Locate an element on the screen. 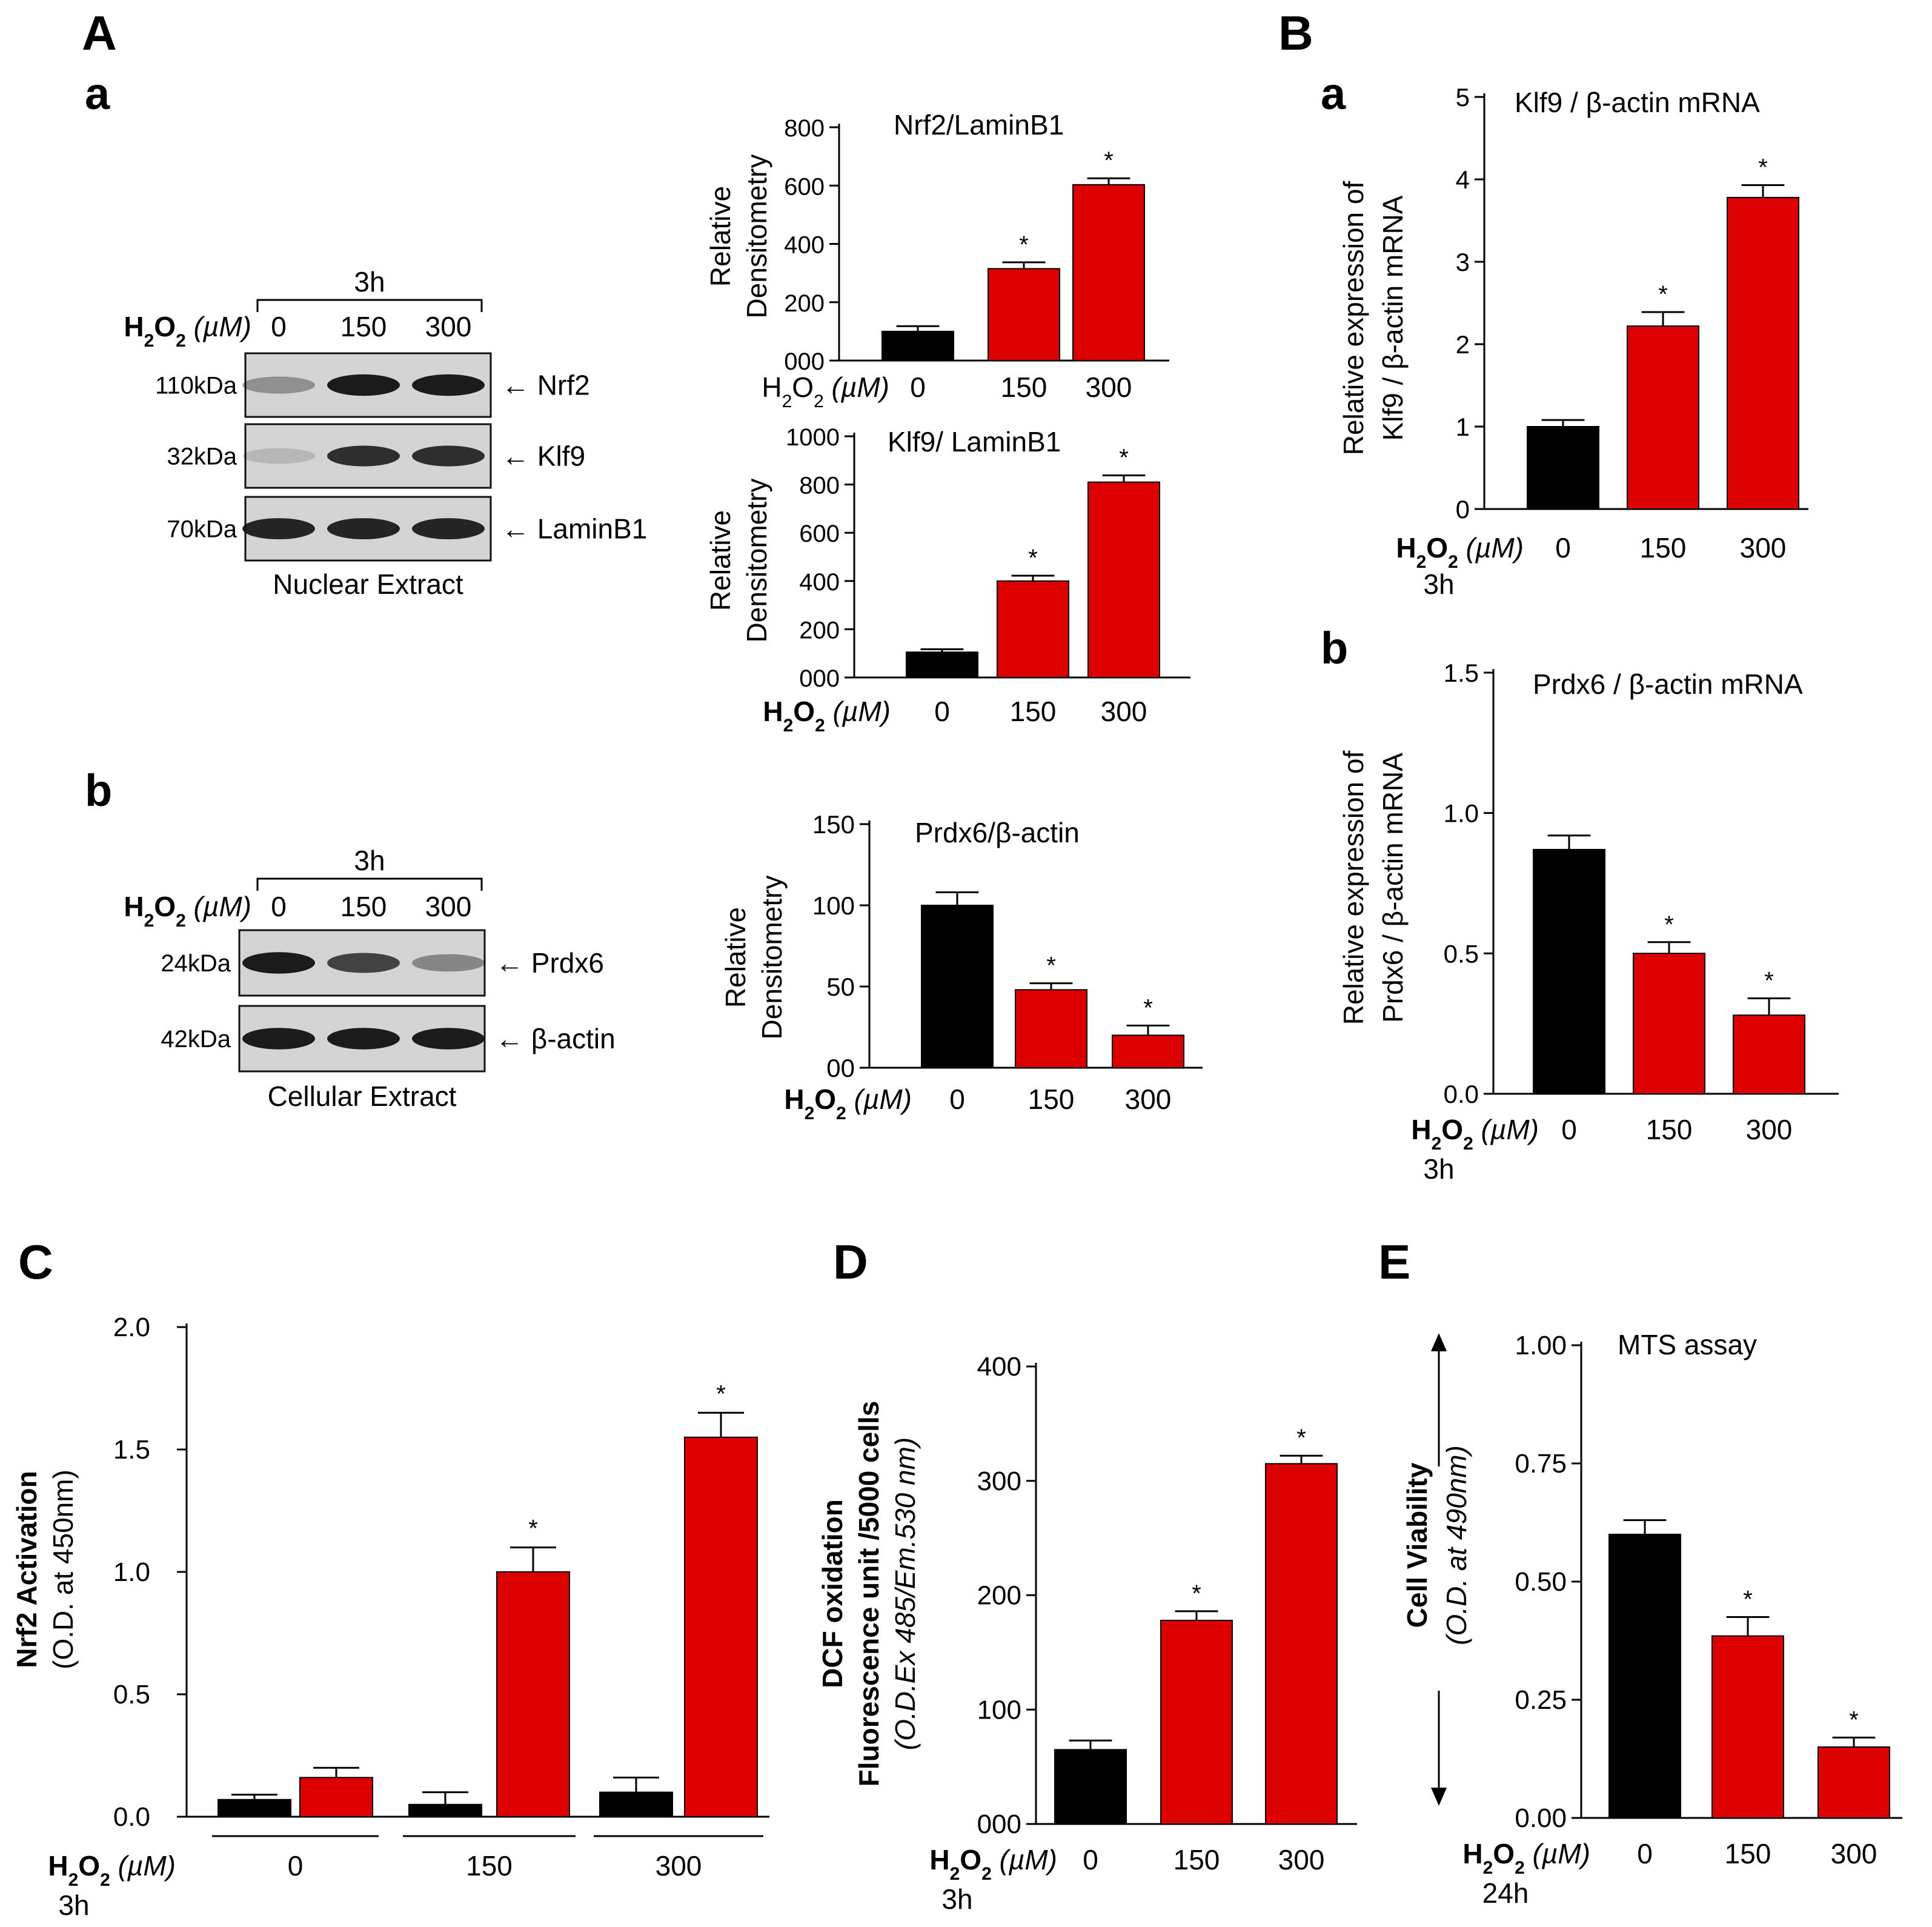 The height and width of the screenshot is (1927, 1932). y-tick-label: 50 is located at coordinates (840, 987).